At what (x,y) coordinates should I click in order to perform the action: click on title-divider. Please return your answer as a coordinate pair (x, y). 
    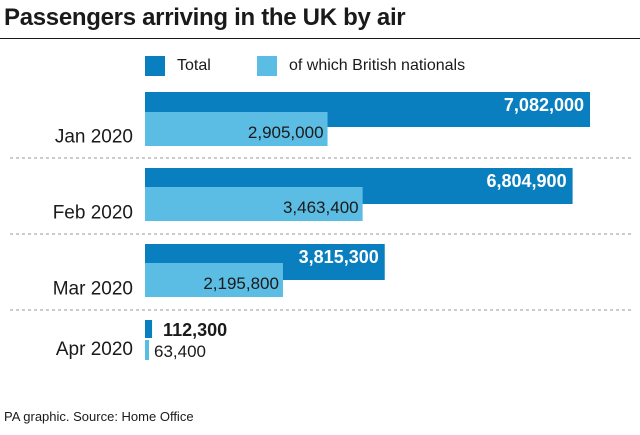
    Looking at the image, I should click on (320, 38).